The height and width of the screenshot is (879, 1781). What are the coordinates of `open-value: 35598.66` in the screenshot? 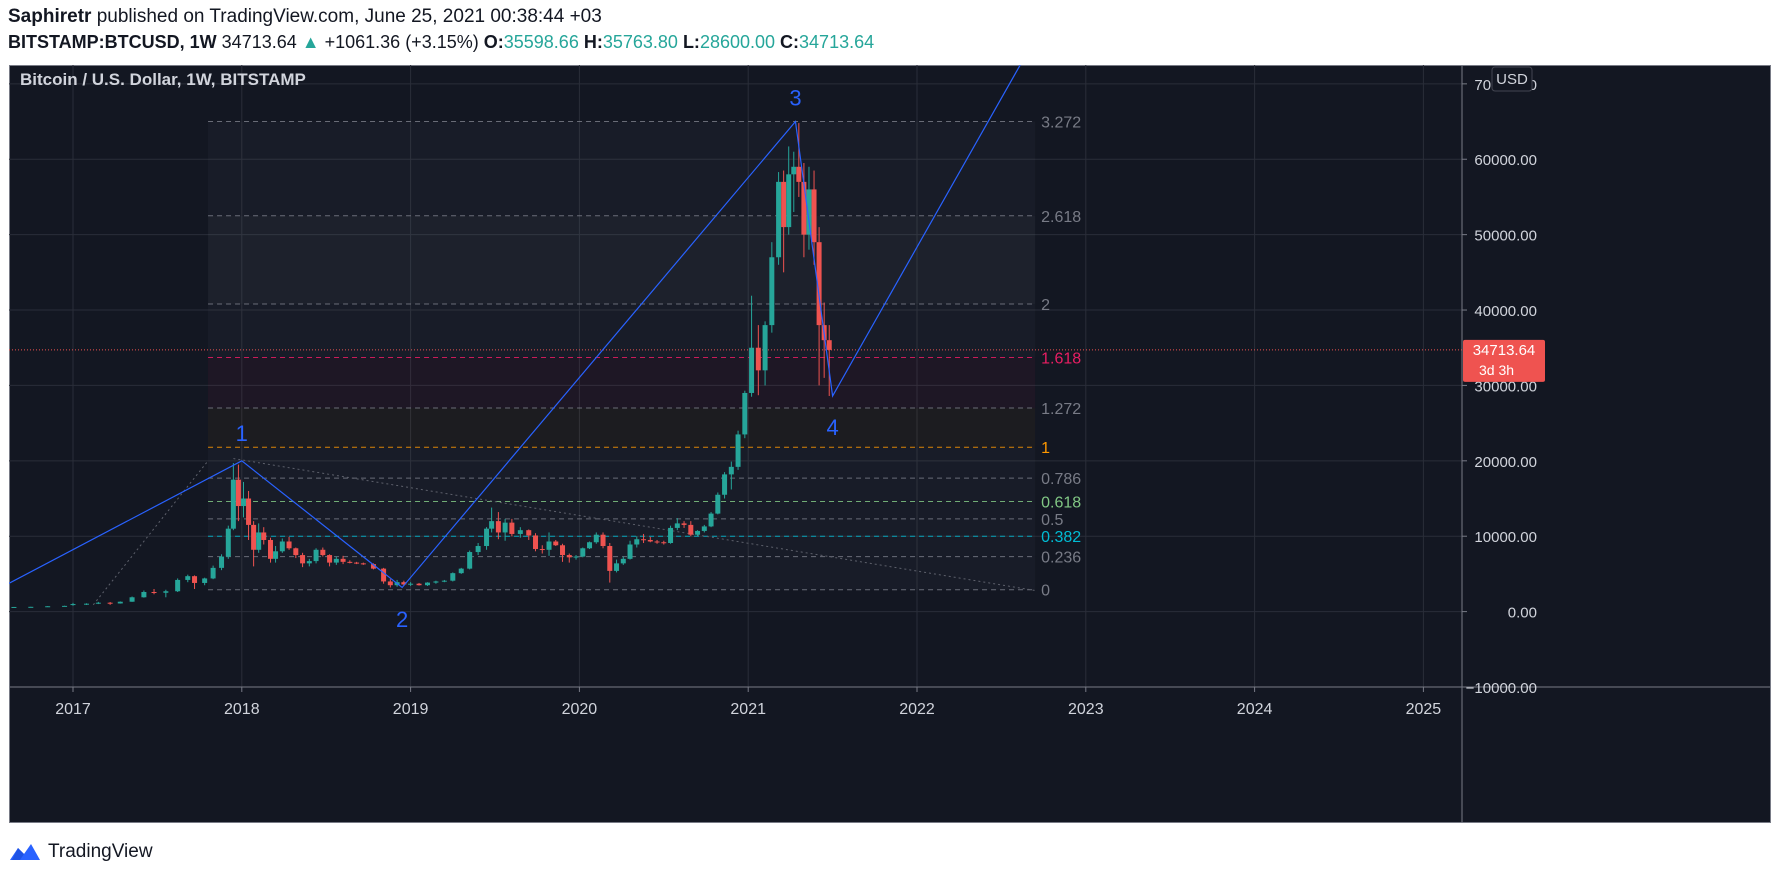 It's located at (541, 42).